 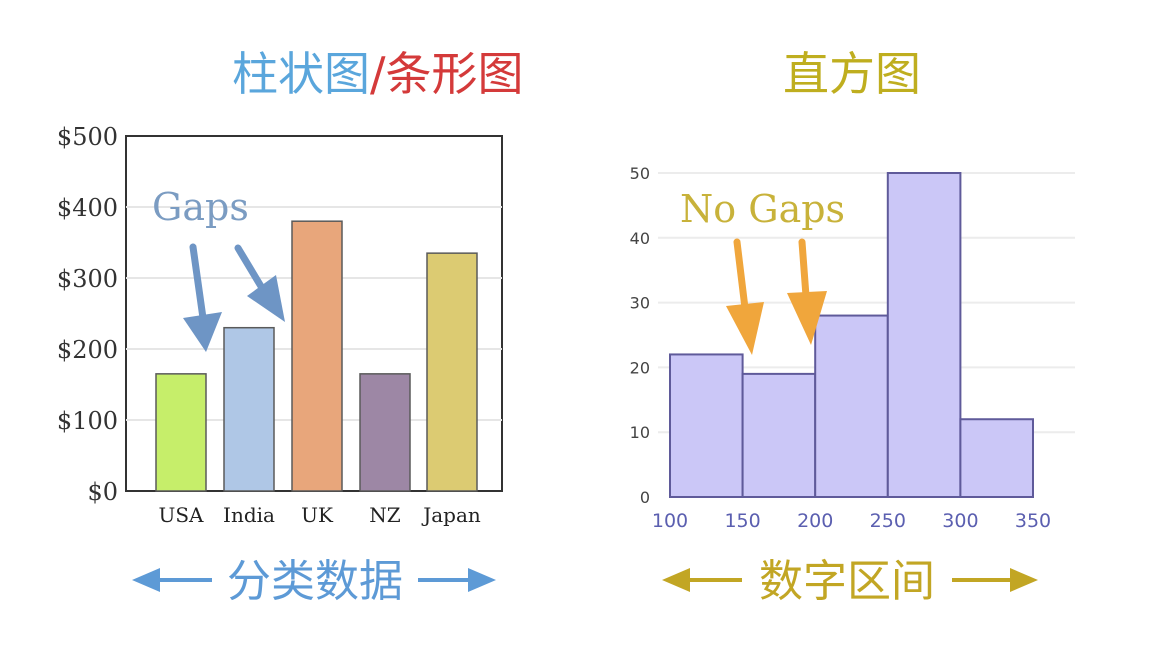 I want to click on x-tick-label: 350, so click(x=1033, y=521).